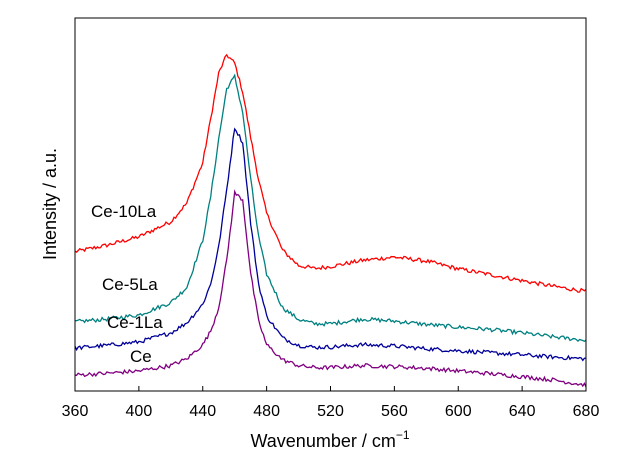 The height and width of the screenshot is (465, 620). I want to click on x-tick-label: 400, so click(139, 411).